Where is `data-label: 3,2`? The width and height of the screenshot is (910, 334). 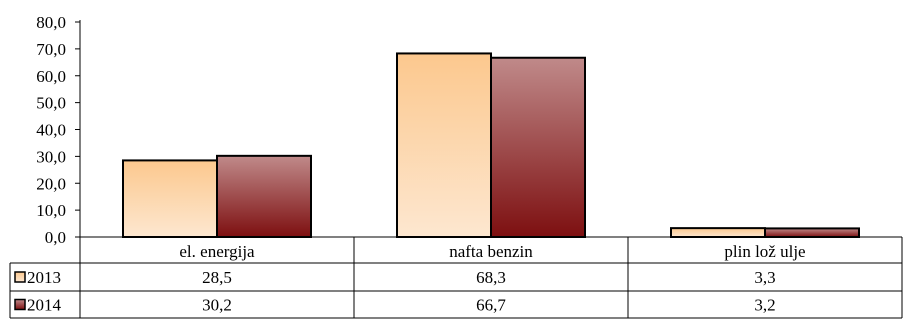
data-label: 3,2 is located at coordinates (764, 305).